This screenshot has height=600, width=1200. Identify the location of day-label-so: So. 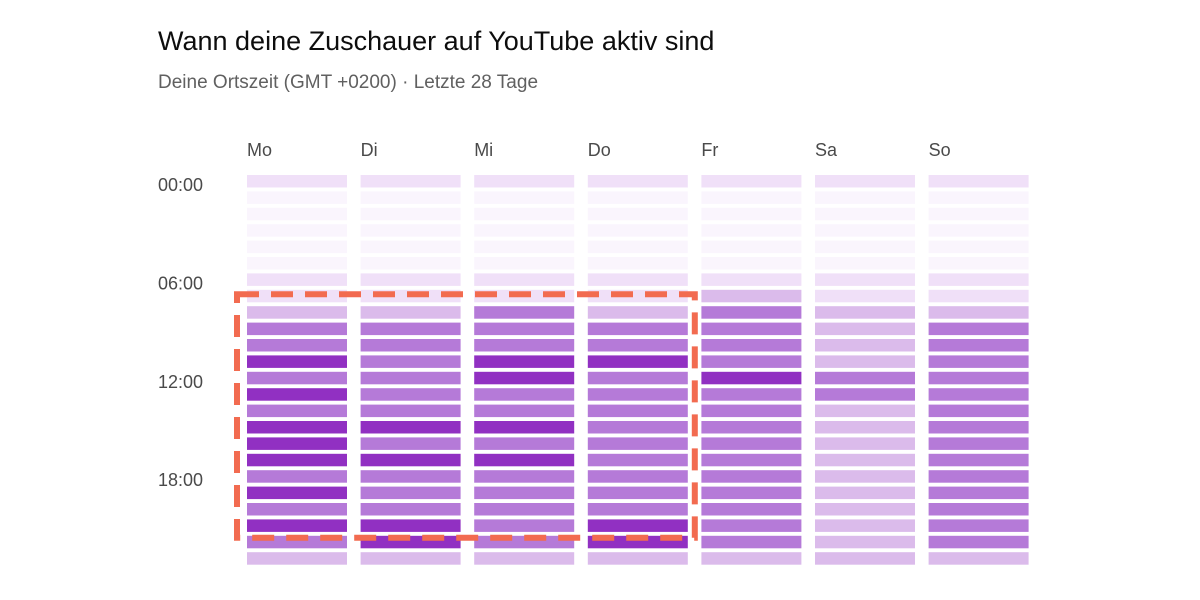
(940, 150).